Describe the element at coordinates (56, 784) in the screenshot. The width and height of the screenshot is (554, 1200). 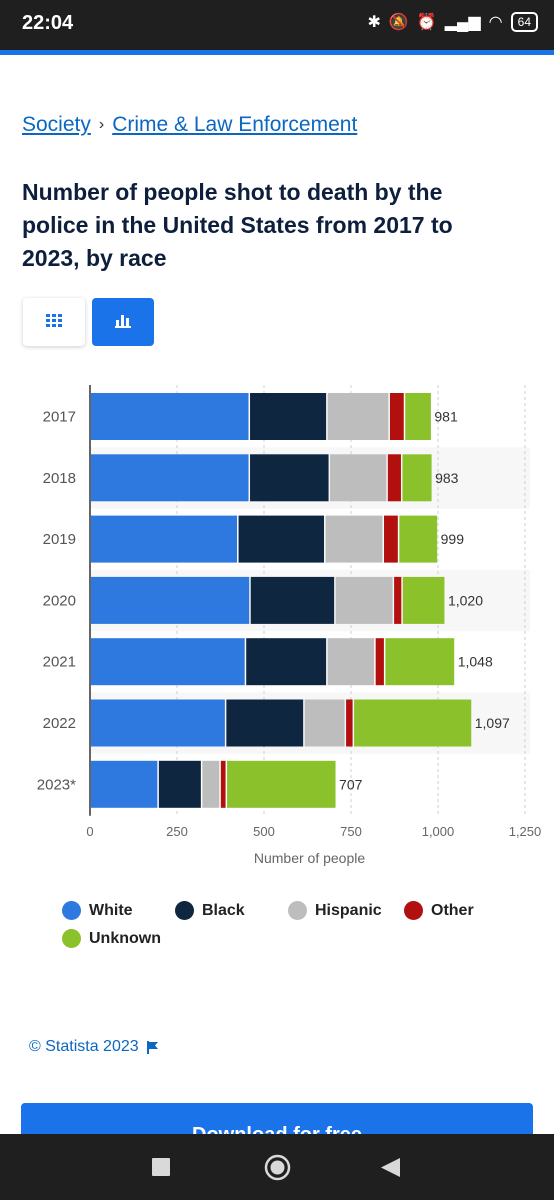
I see `category-label: 2023*` at that location.